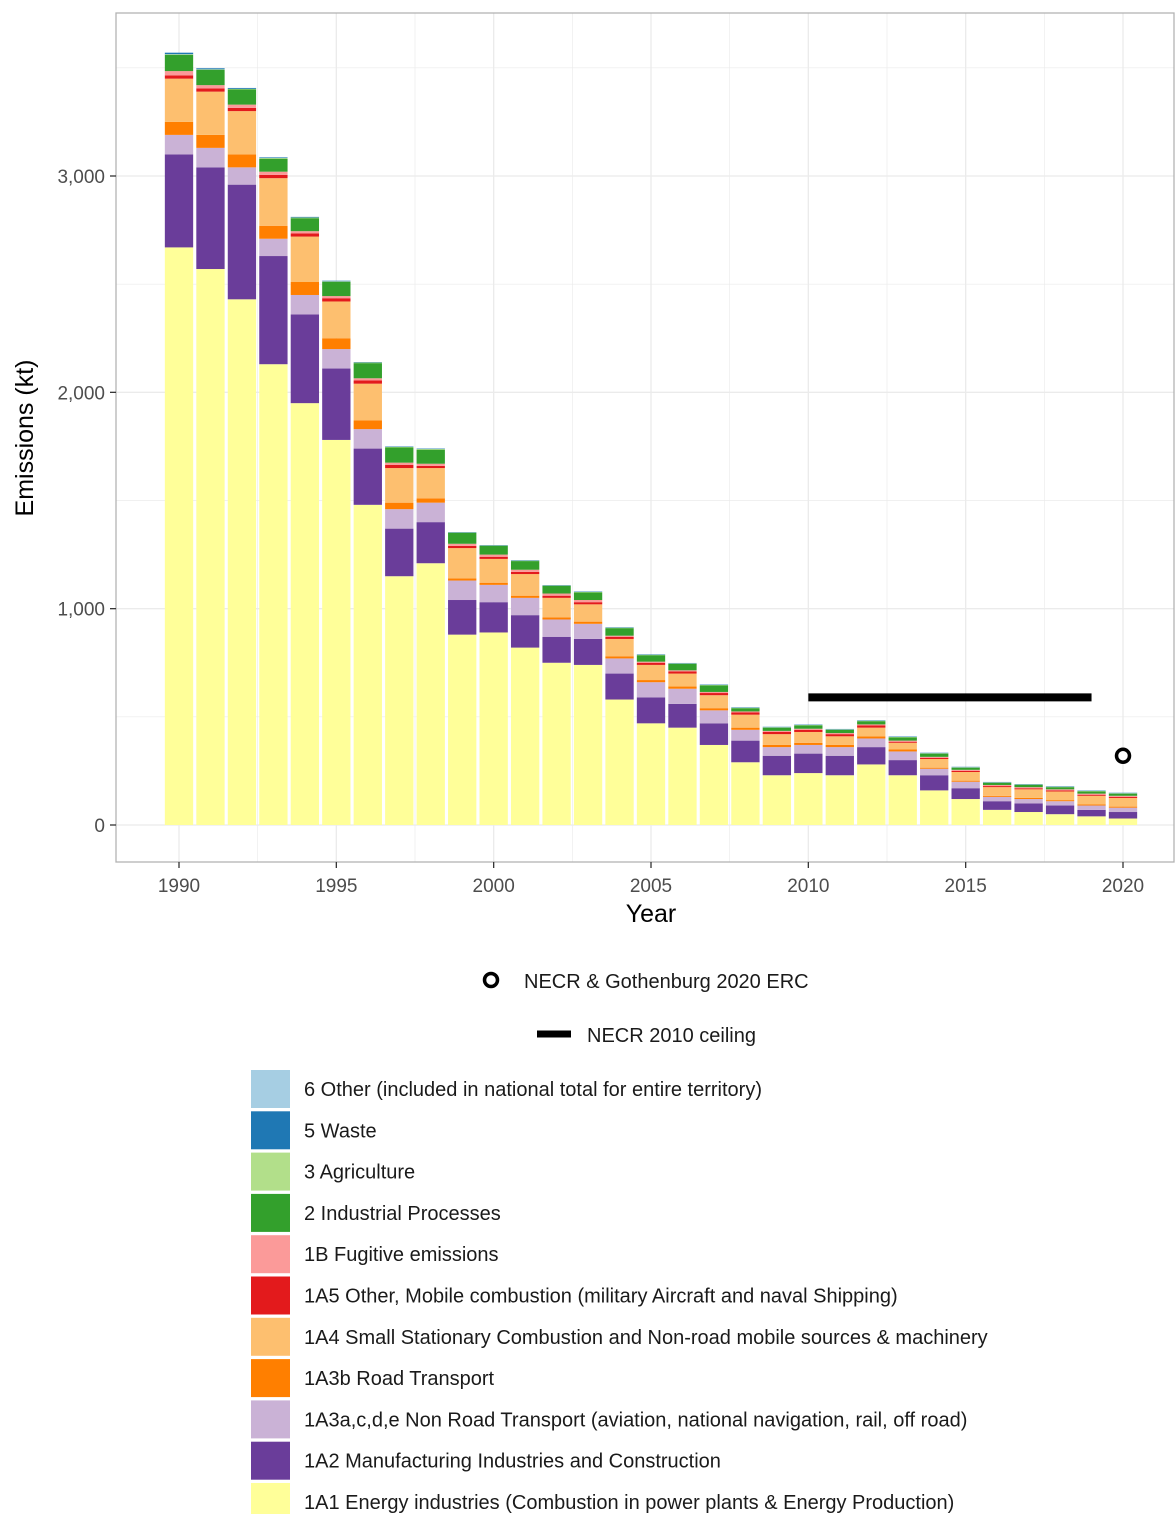  I want to click on legend-item: 1B Fugitive emissions, so click(375, 1254).